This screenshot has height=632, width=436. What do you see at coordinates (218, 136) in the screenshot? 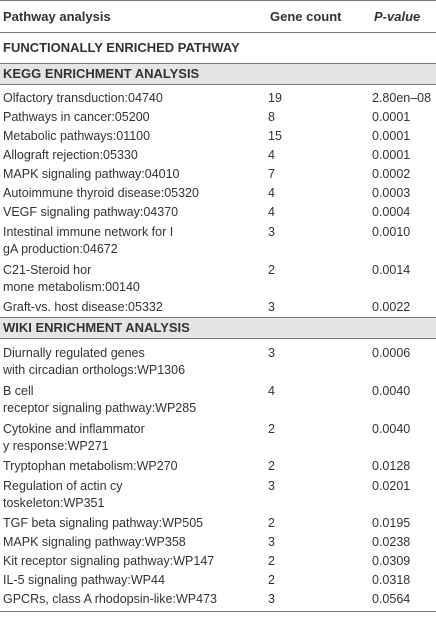
I see `table-row: Metabolic pathways:01100 15 0.0001` at bounding box center [218, 136].